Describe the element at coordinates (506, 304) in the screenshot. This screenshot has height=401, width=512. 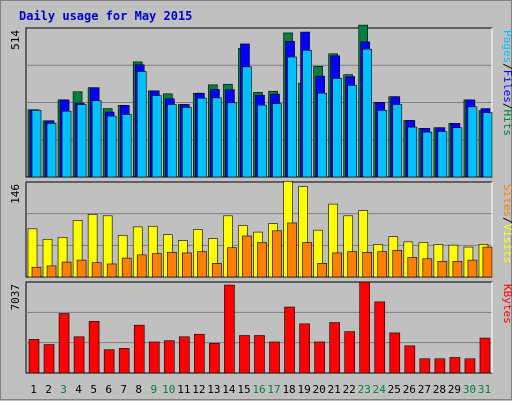
I see `legend-3: KBytes` at that location.